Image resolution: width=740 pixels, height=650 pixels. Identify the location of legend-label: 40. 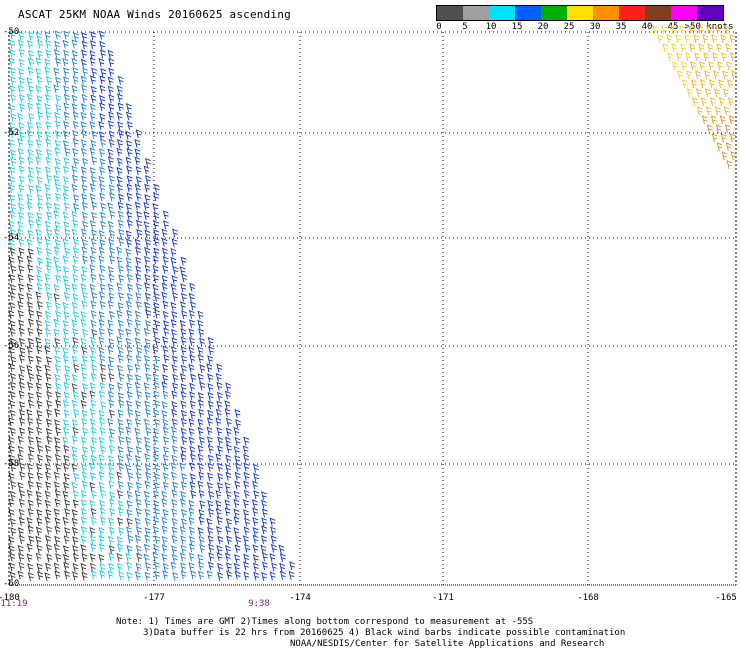
(647, 27).